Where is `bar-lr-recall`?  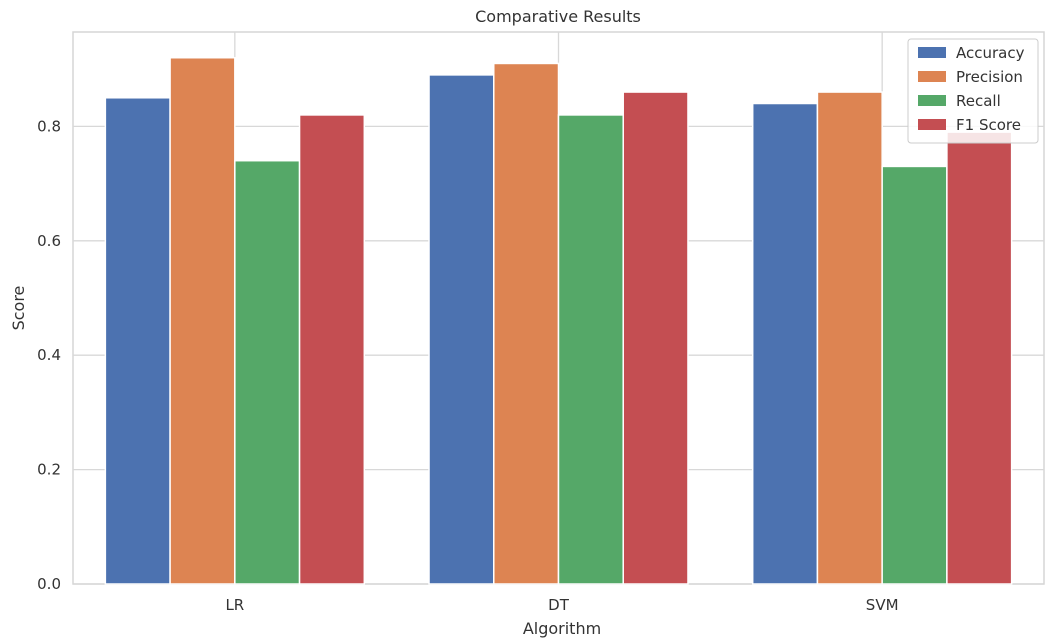 bar-lr-recall is located at coordinates (267, 372).